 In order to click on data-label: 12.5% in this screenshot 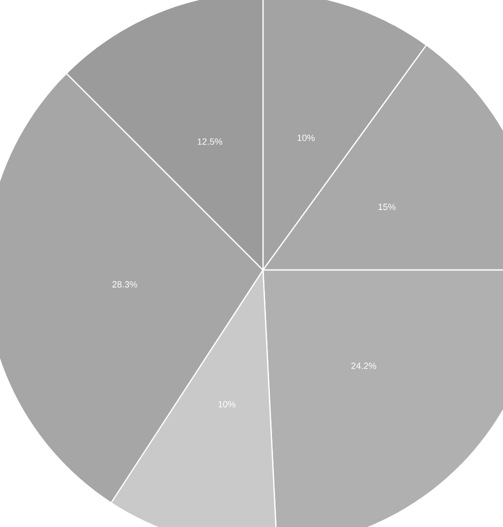, I will do `click(210, 141)`.